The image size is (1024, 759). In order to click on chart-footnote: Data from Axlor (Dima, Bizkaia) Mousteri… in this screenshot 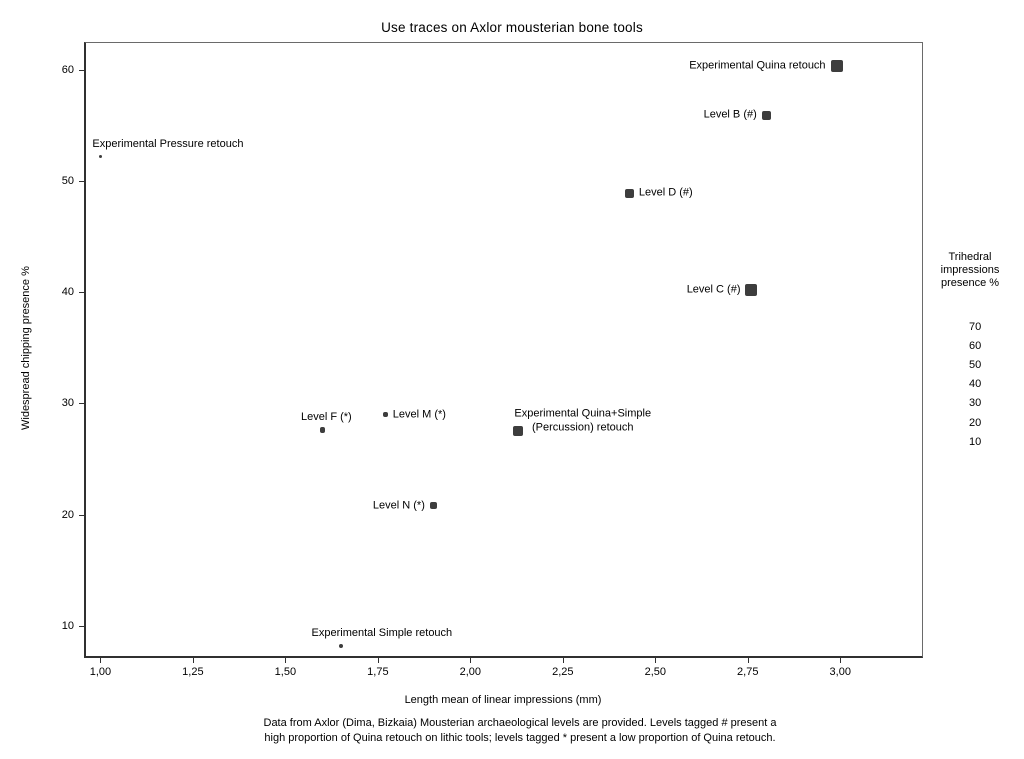, I will do `click(520, 730)`.